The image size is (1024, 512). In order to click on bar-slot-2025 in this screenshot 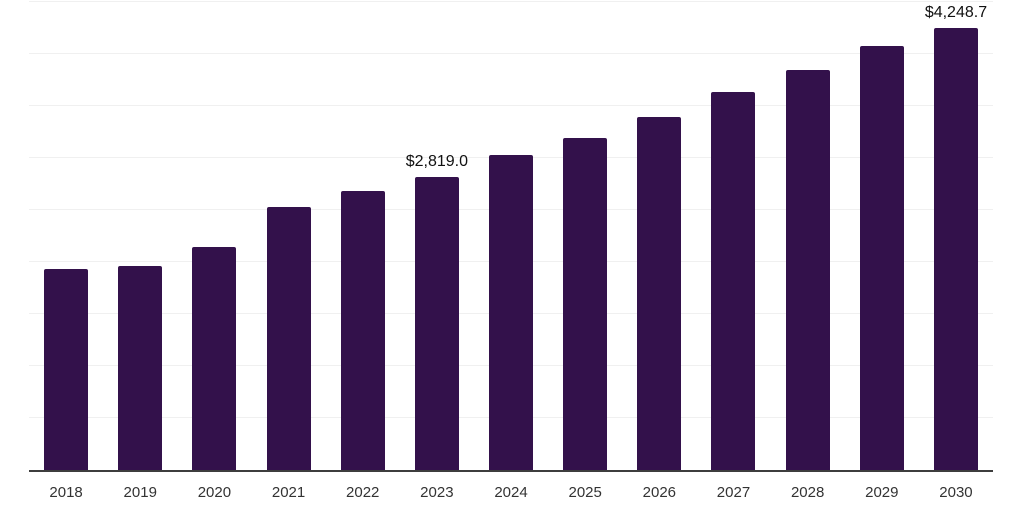, I will do `click(585, 236)`.